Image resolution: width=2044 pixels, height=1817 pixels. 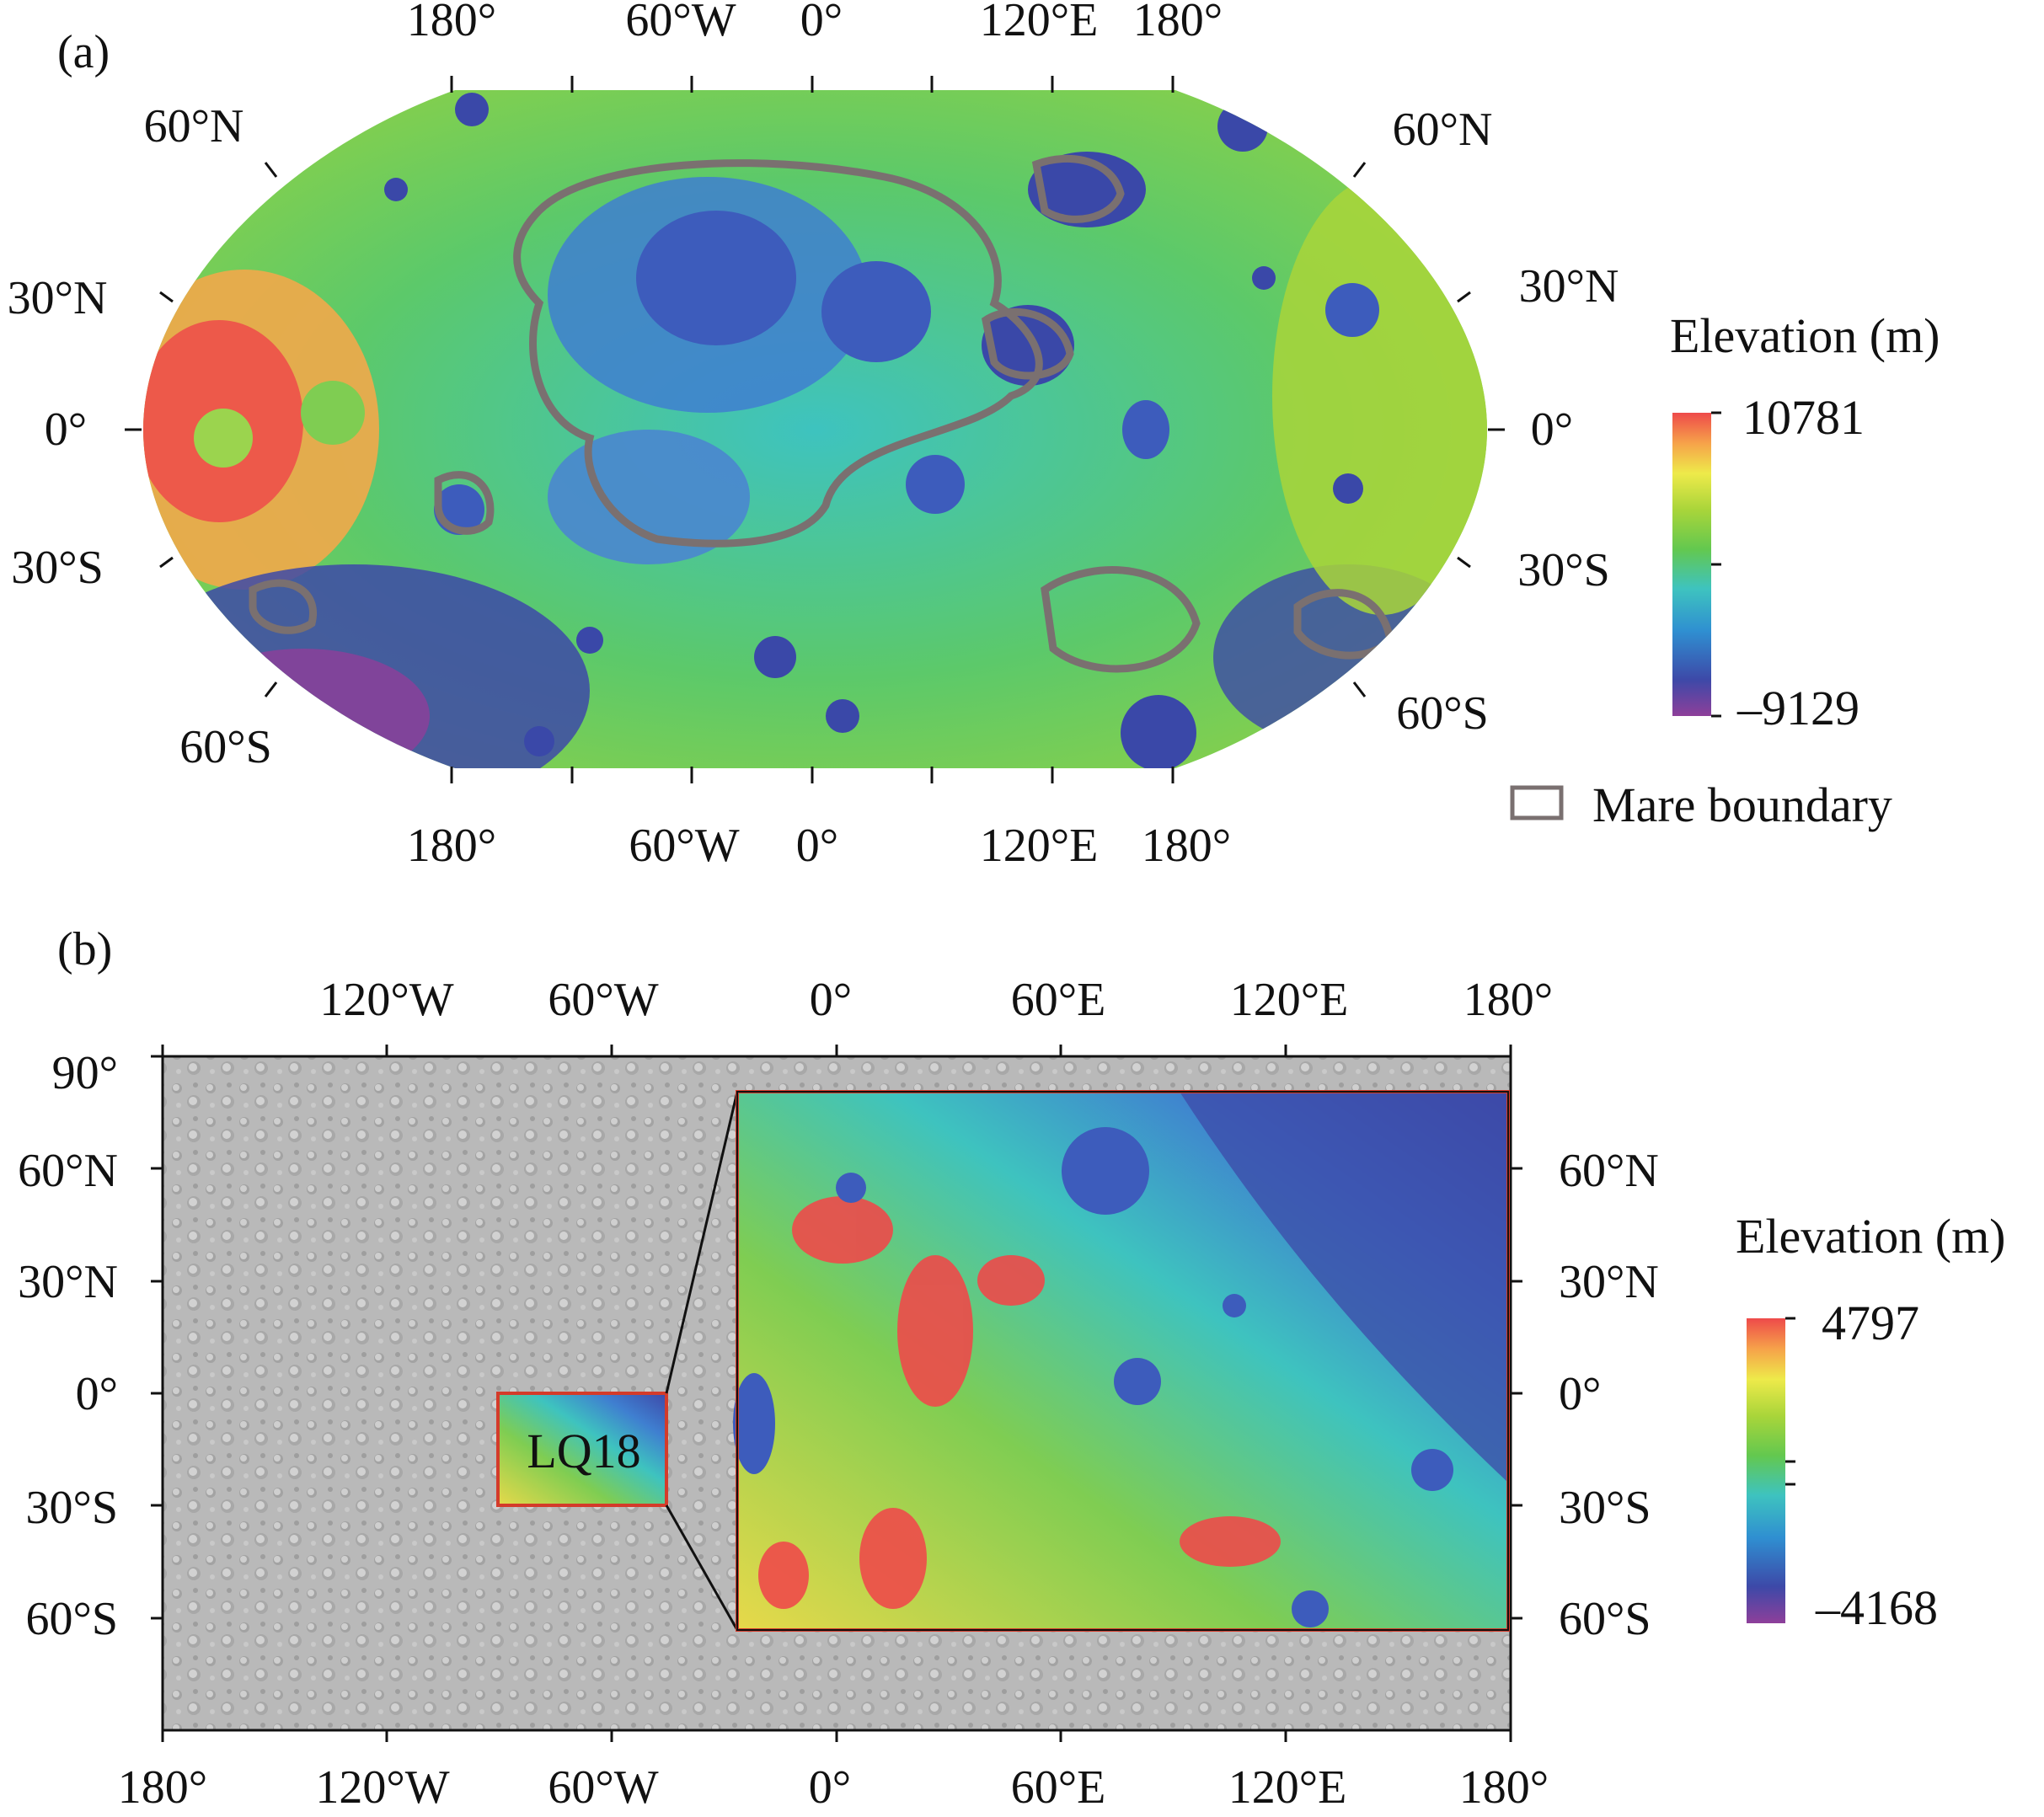 What do you see at coordinates (1508, 1000) in the screenshot?
I see `b-top-lon-label: 180°` at bounding box center [1508, 1000].